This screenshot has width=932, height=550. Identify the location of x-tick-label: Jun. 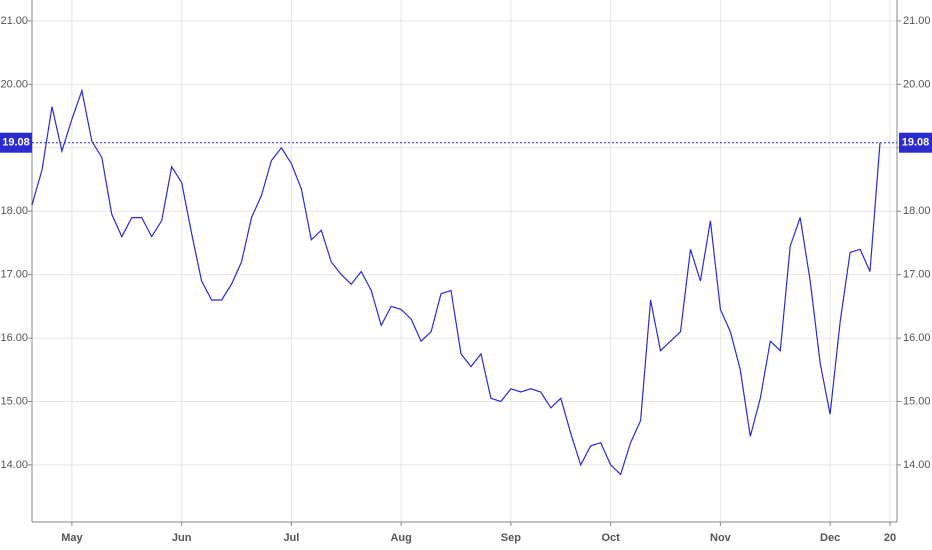
(182, 538).